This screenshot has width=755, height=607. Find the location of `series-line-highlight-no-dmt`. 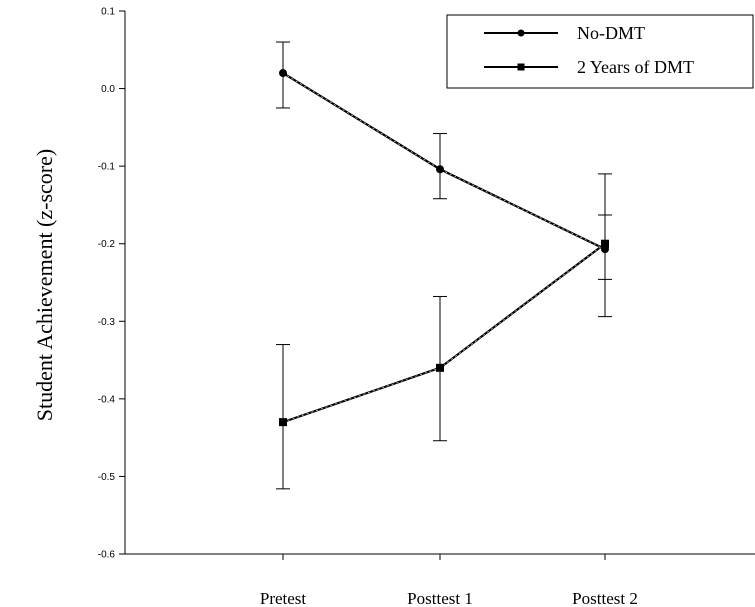

series-line-highlight-no-dmt is located at coordinates (444, 161).